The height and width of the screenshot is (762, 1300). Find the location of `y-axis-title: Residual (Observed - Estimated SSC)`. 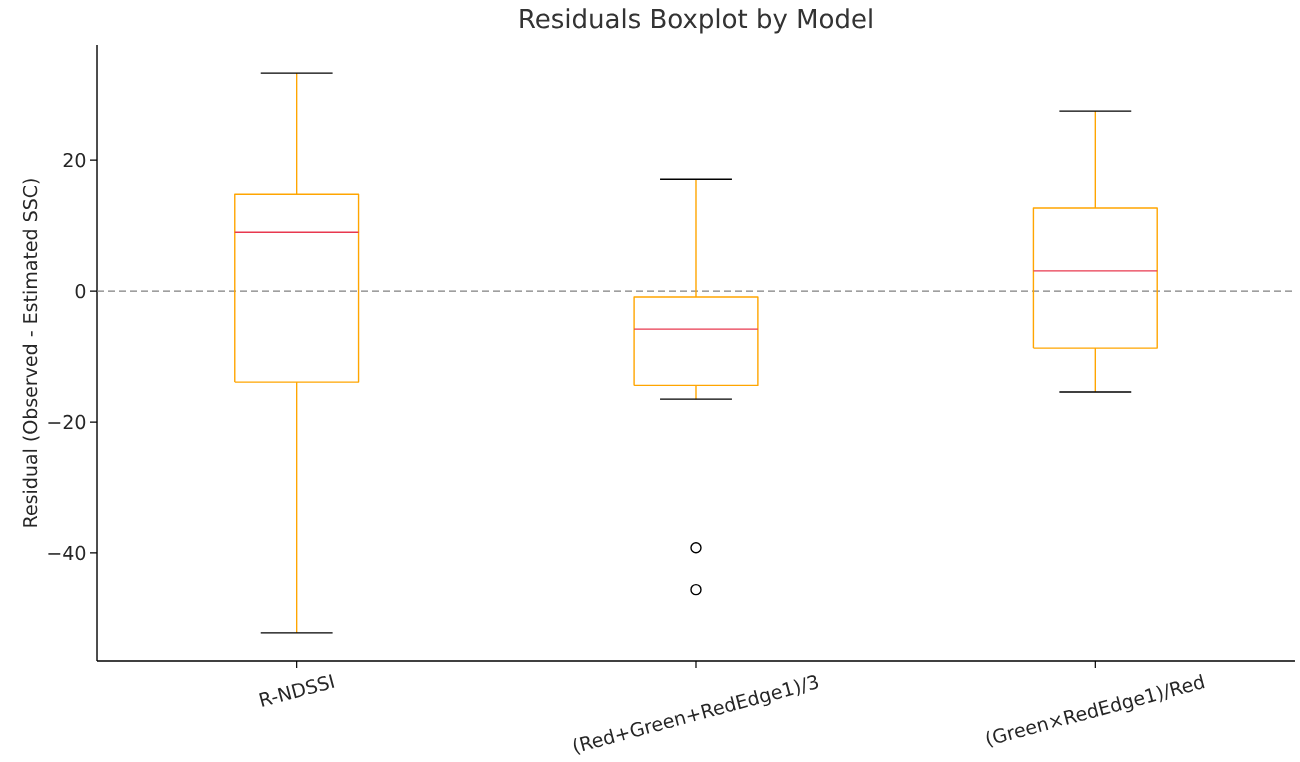

y-axis-title: Residual (Observed - Estimated SSC) is located at coordinates (31, 353).